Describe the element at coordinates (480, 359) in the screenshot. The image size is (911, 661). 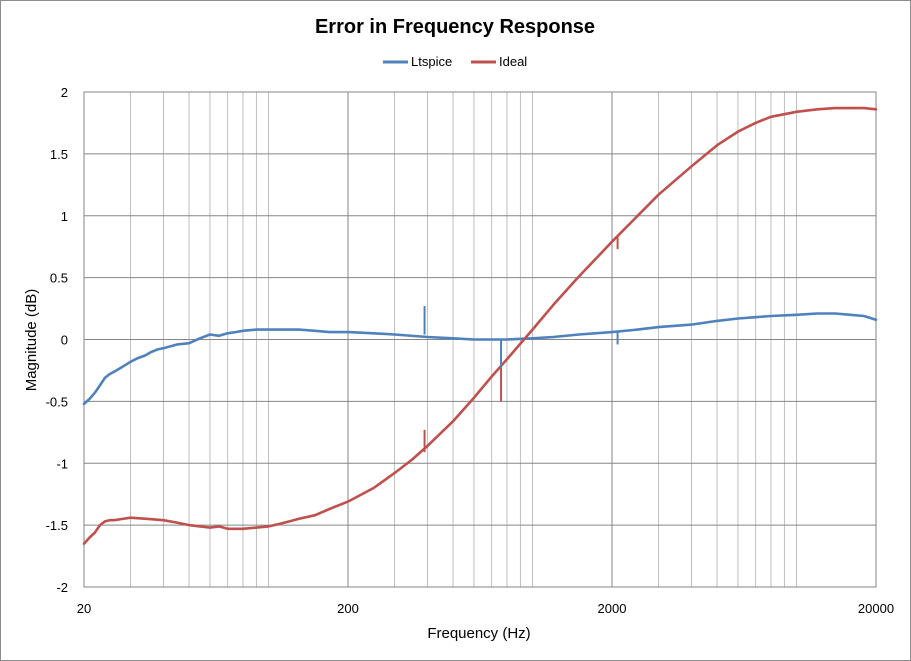
I see `series-line-ltspice` at that location.